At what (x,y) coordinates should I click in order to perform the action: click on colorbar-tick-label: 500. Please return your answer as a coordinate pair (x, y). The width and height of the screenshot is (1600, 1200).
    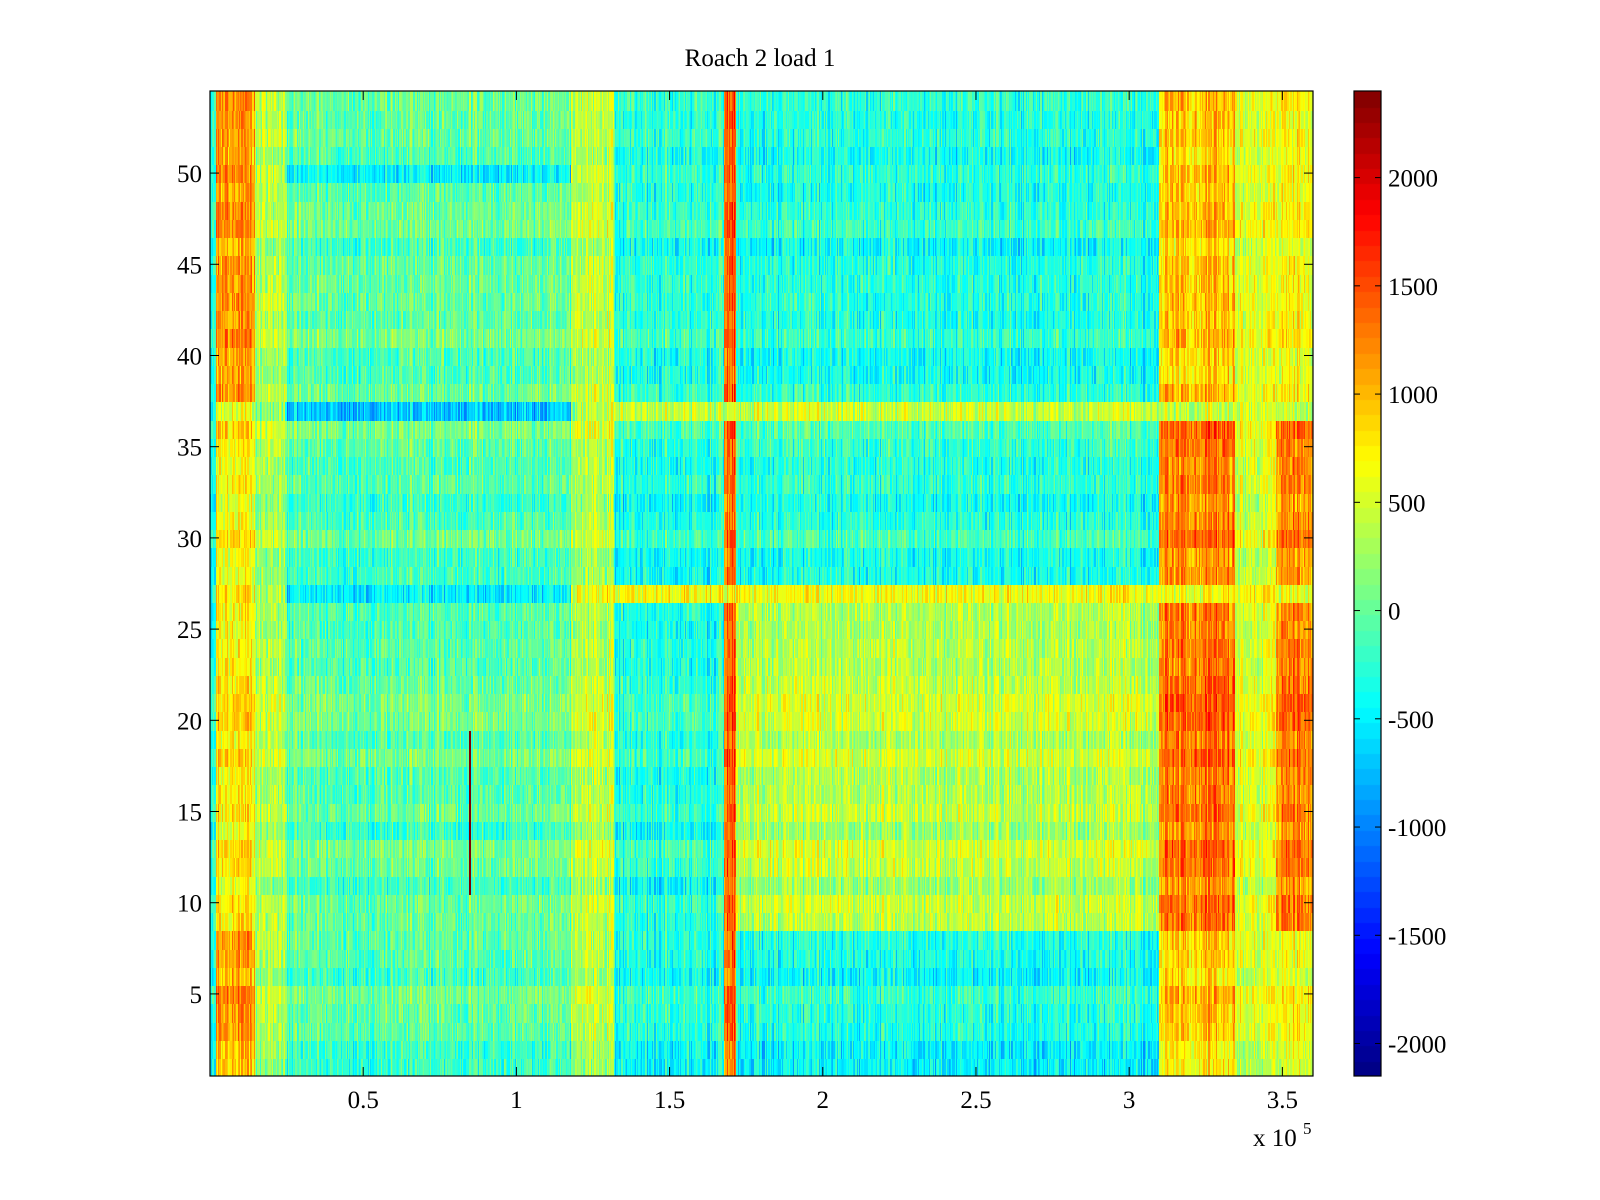
    Looking at the image, I should click on (1407, 503).